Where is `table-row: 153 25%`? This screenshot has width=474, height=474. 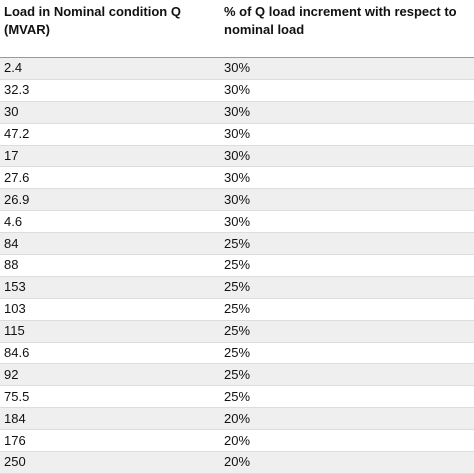
table-row: 153 25% is located at coordinates (237, 287).